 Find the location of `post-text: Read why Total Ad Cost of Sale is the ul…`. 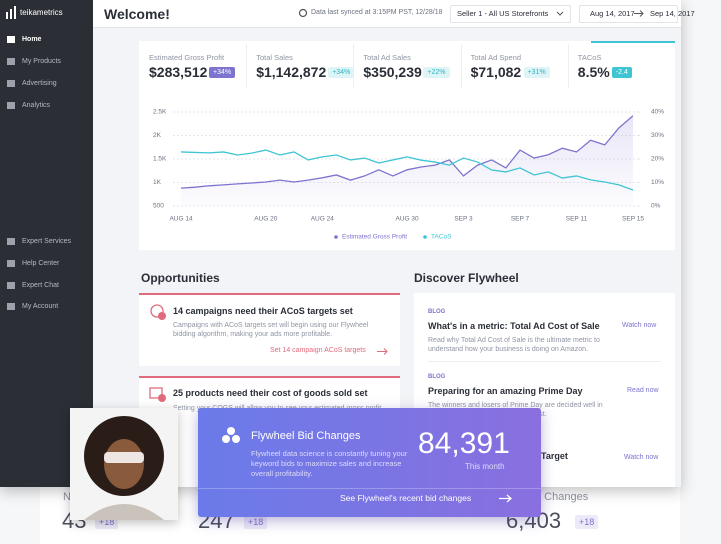

post-text: Read why Total Ad Cost of Sale is the ul… is located at coordinates (514, 345).